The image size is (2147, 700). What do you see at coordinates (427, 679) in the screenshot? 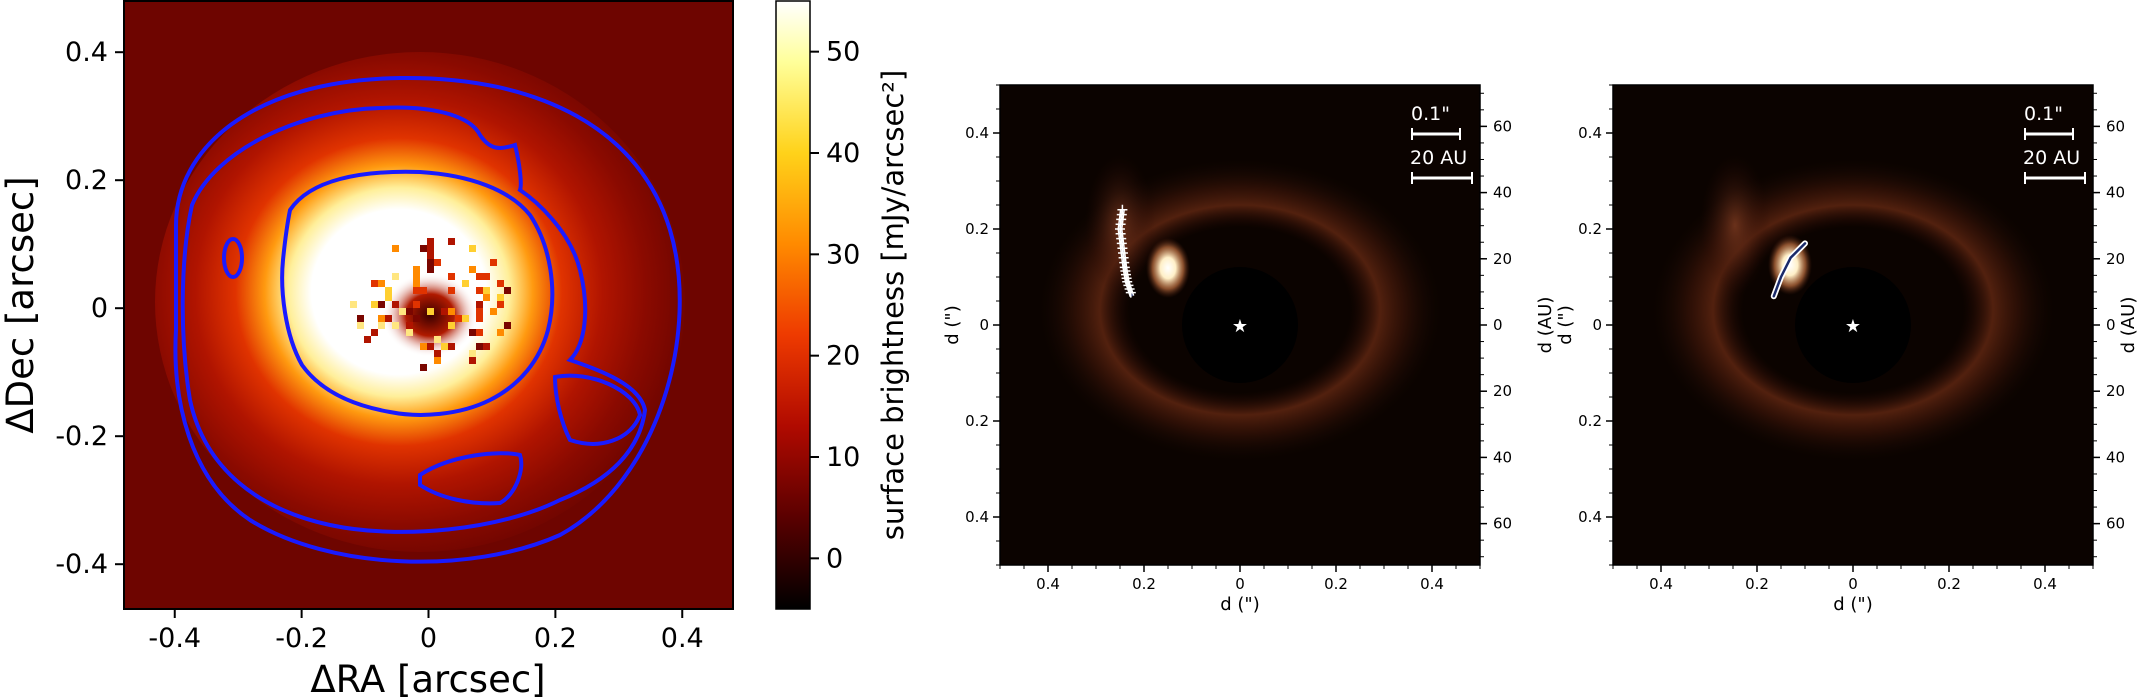
I see `panel-1-xlabel: ΔRA [arcsec]` at bounding box center [427, 679].